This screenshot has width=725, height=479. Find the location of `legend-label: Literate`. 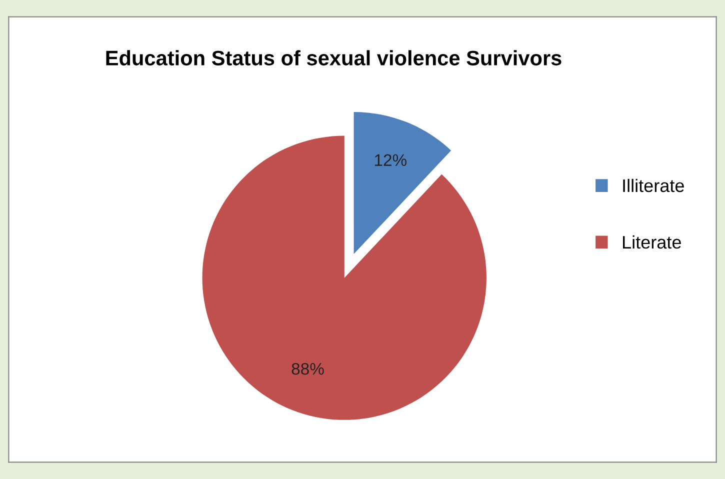

legend-label: Literate is located at coordinates (652, 242).